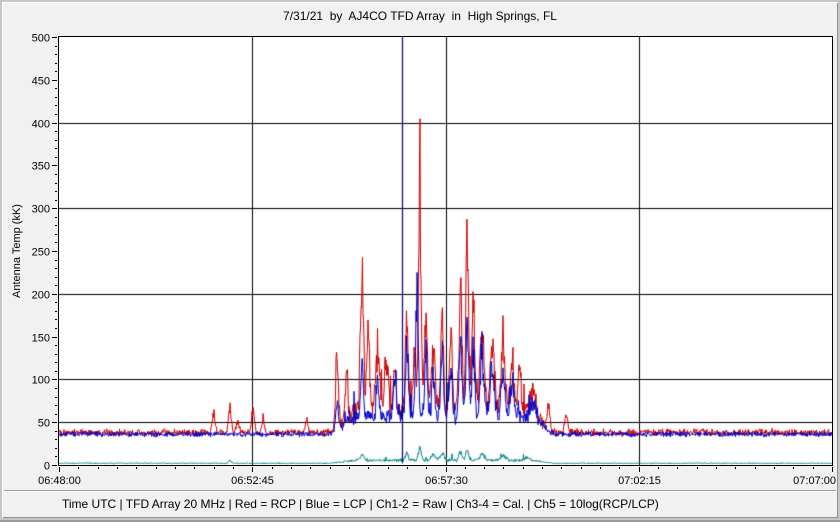 This screenshot has height=522, width=840. What do you see at coordinates (41, 210) in the screenshot?
I see `y-tick-label: 300` at bounding box center [41, 210].